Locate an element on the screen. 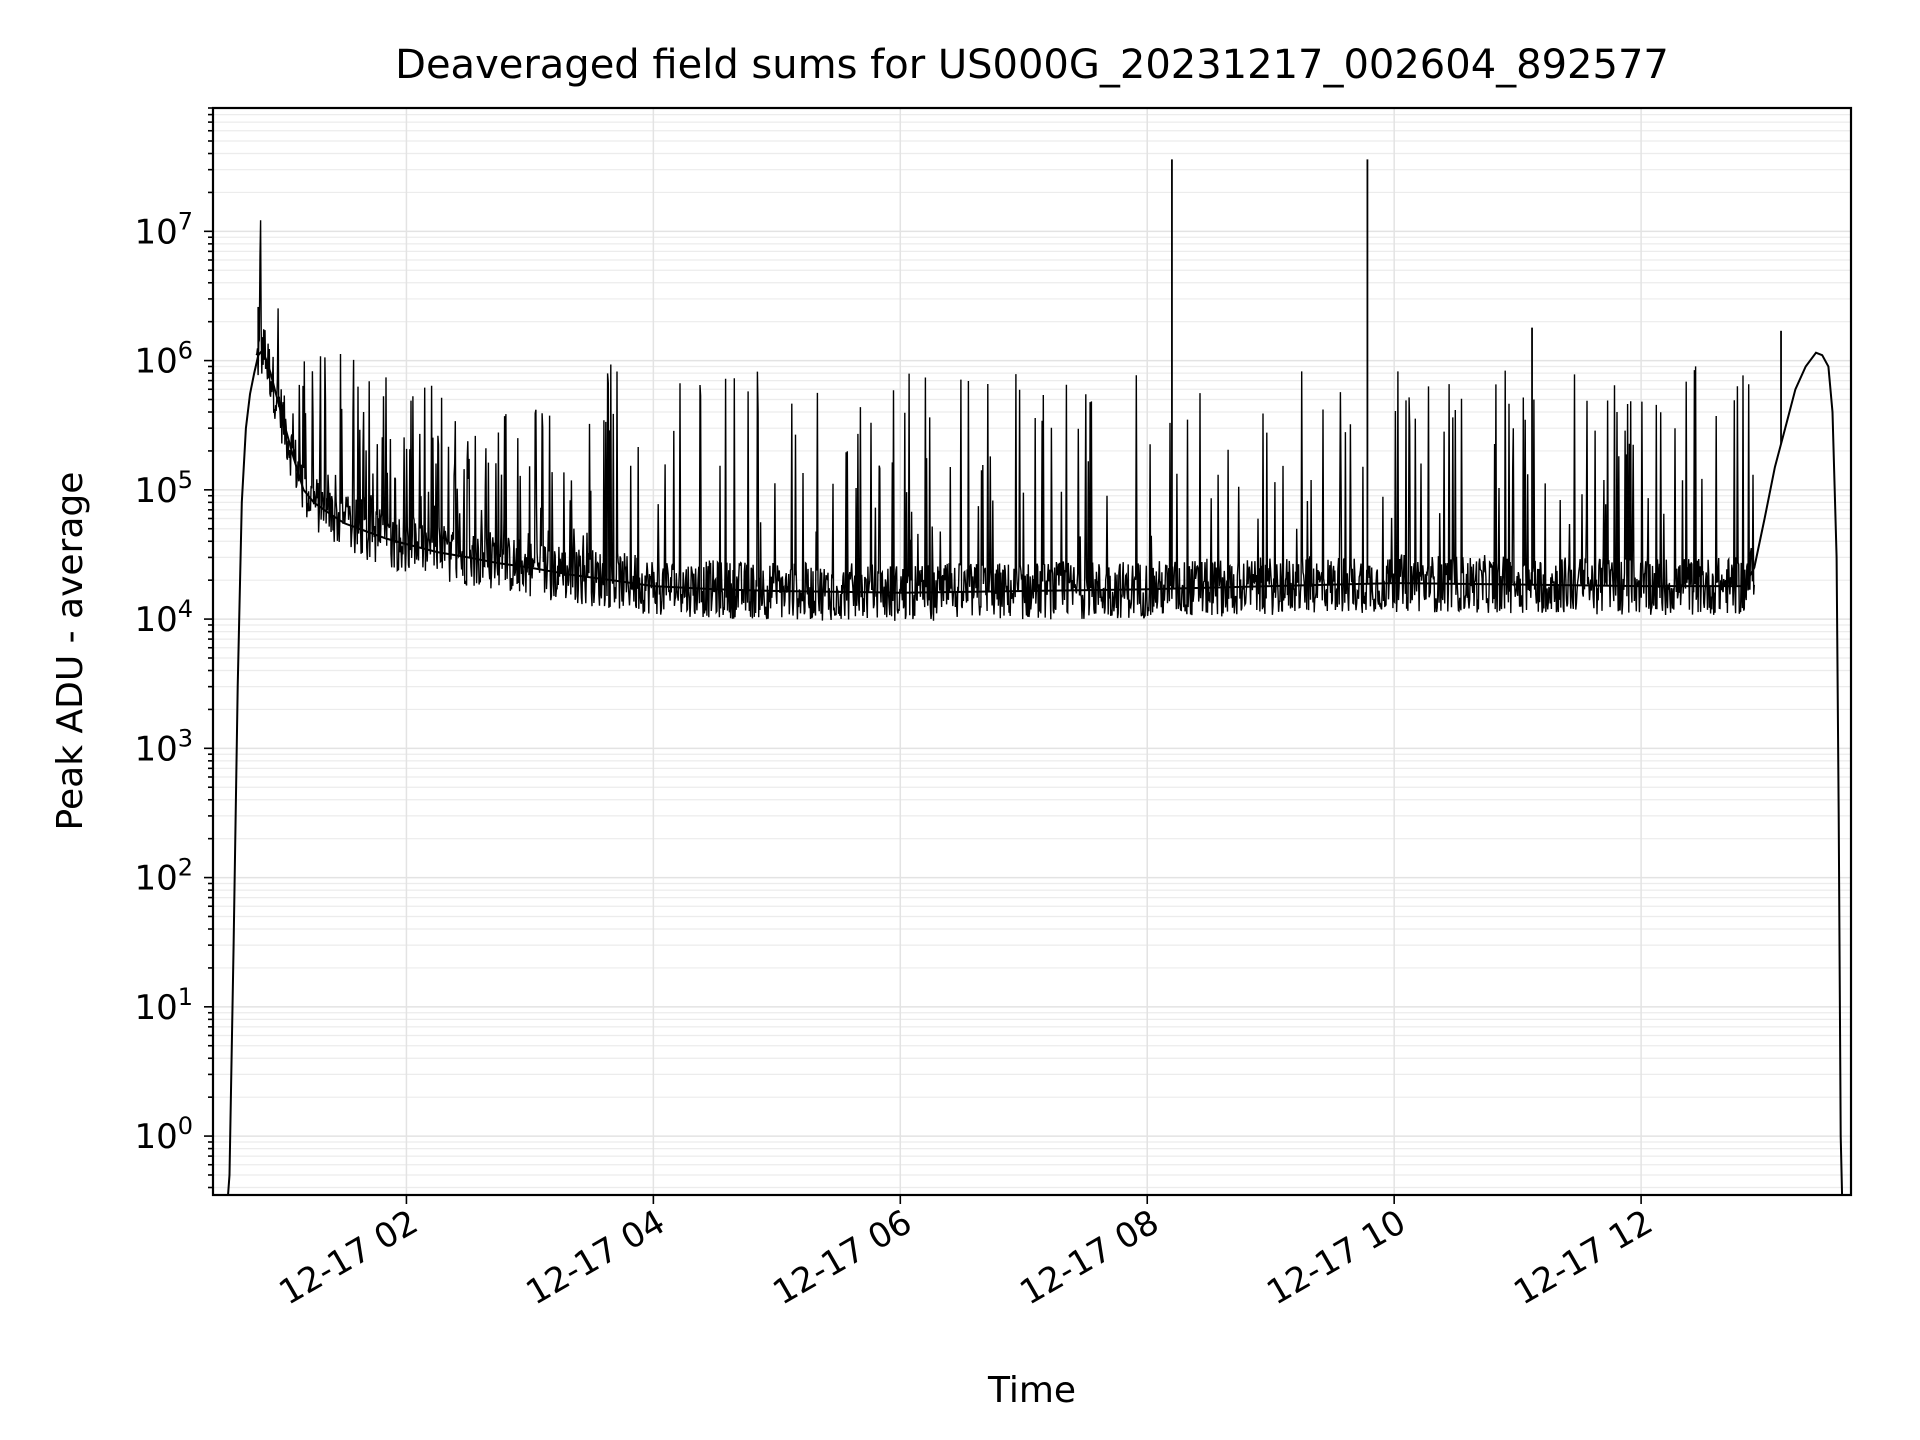 The width and height of the screenshot is (1920, 1440). y-tick-label: 10⁰ is located at coordinates (163, 1134).